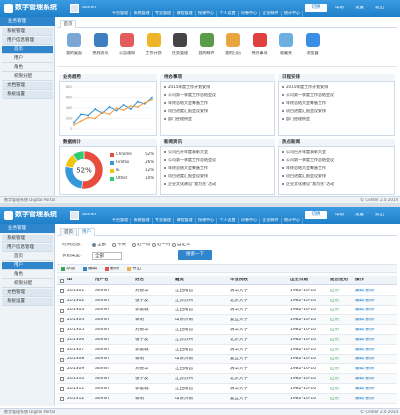  Describe the element at coordinates (27, 275) in the screenshot. I see `sidebar-item: 角色` at that location.